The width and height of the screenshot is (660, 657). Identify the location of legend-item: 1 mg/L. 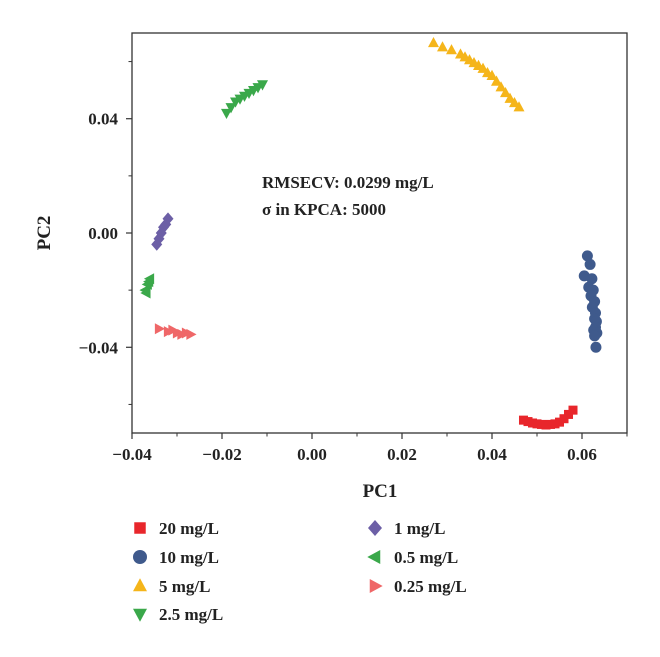
(406, 528).